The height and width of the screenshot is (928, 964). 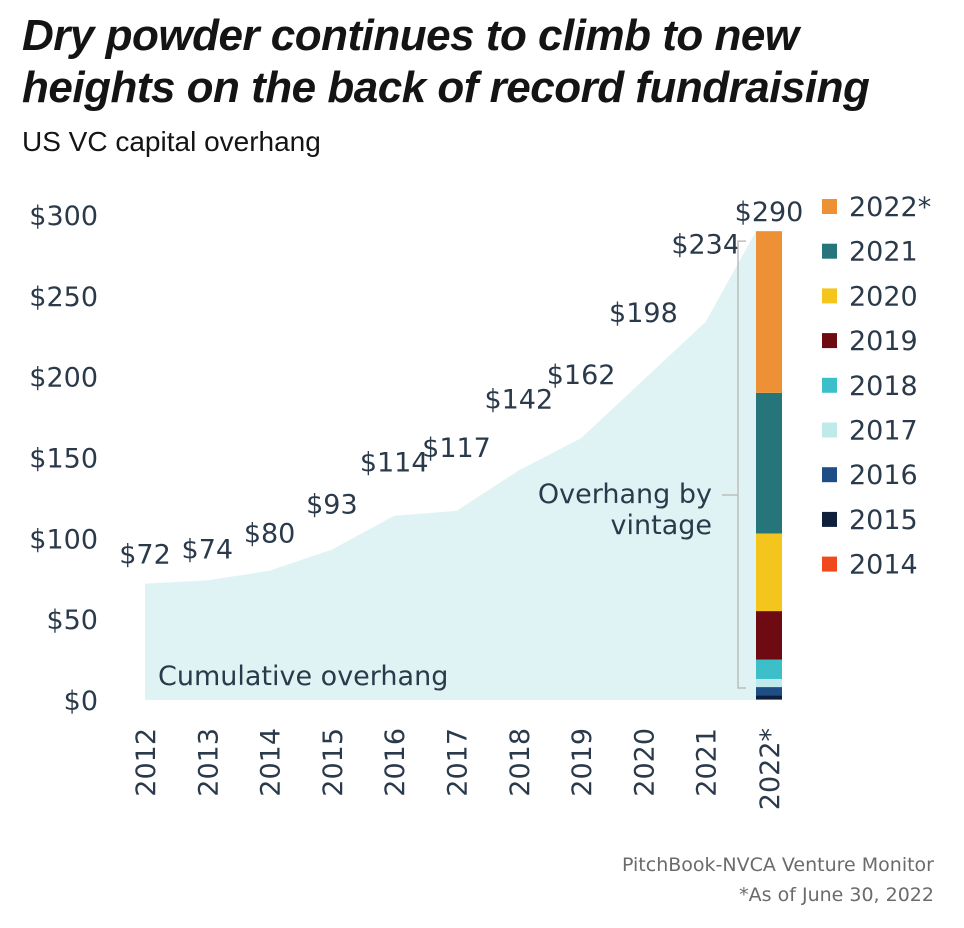 I want to click on y-tick-label: $50, so click(x=72, y=620).